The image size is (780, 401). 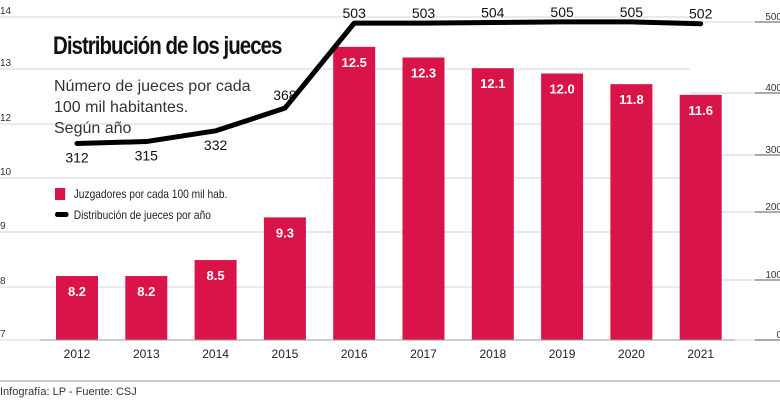 I want to click on bar-value-label: 11.6, so click(x=700, y=110).